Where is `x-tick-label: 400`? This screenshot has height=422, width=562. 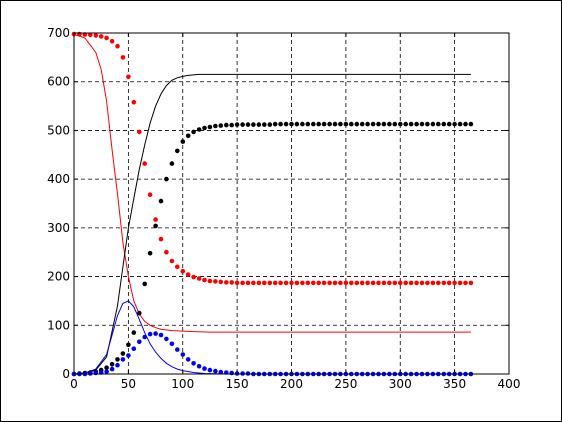 x-tick-label: 400 is located at coordinates (509, 384).